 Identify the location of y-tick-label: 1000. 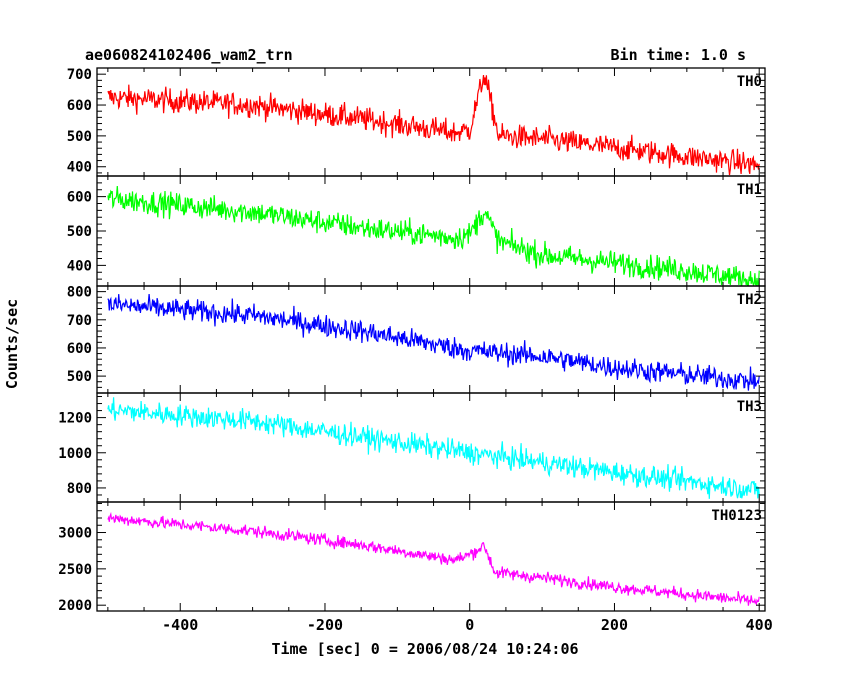
(75, 454).